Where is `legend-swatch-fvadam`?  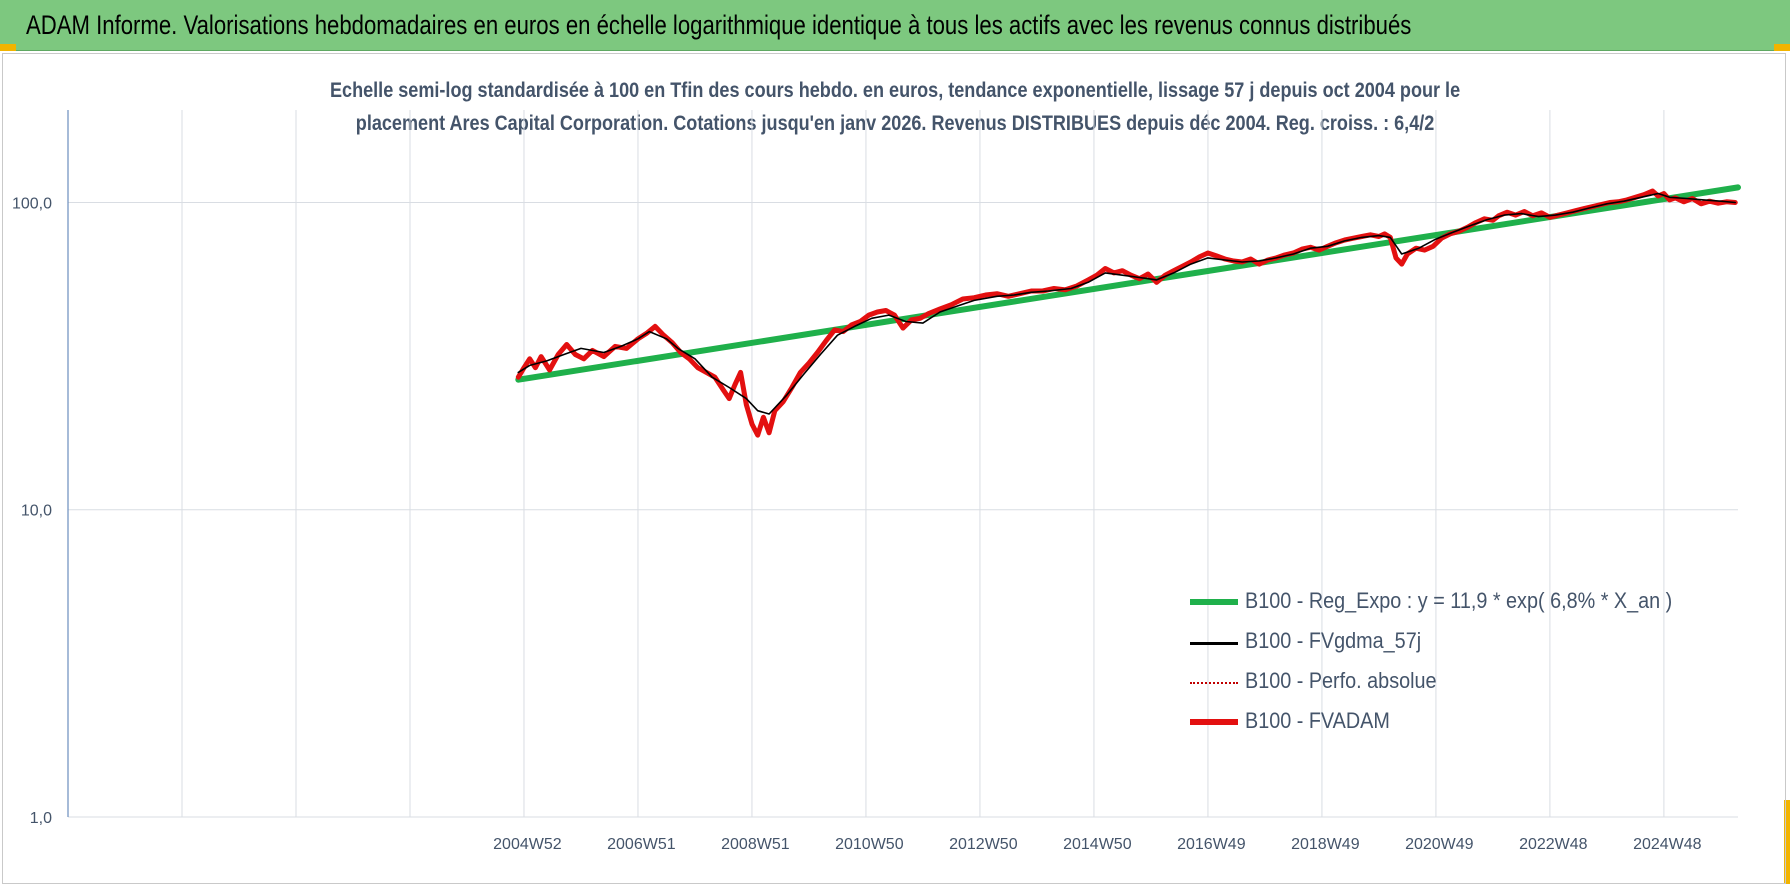
legend-swatch-fvadam is located at coordinates (1214, 722).